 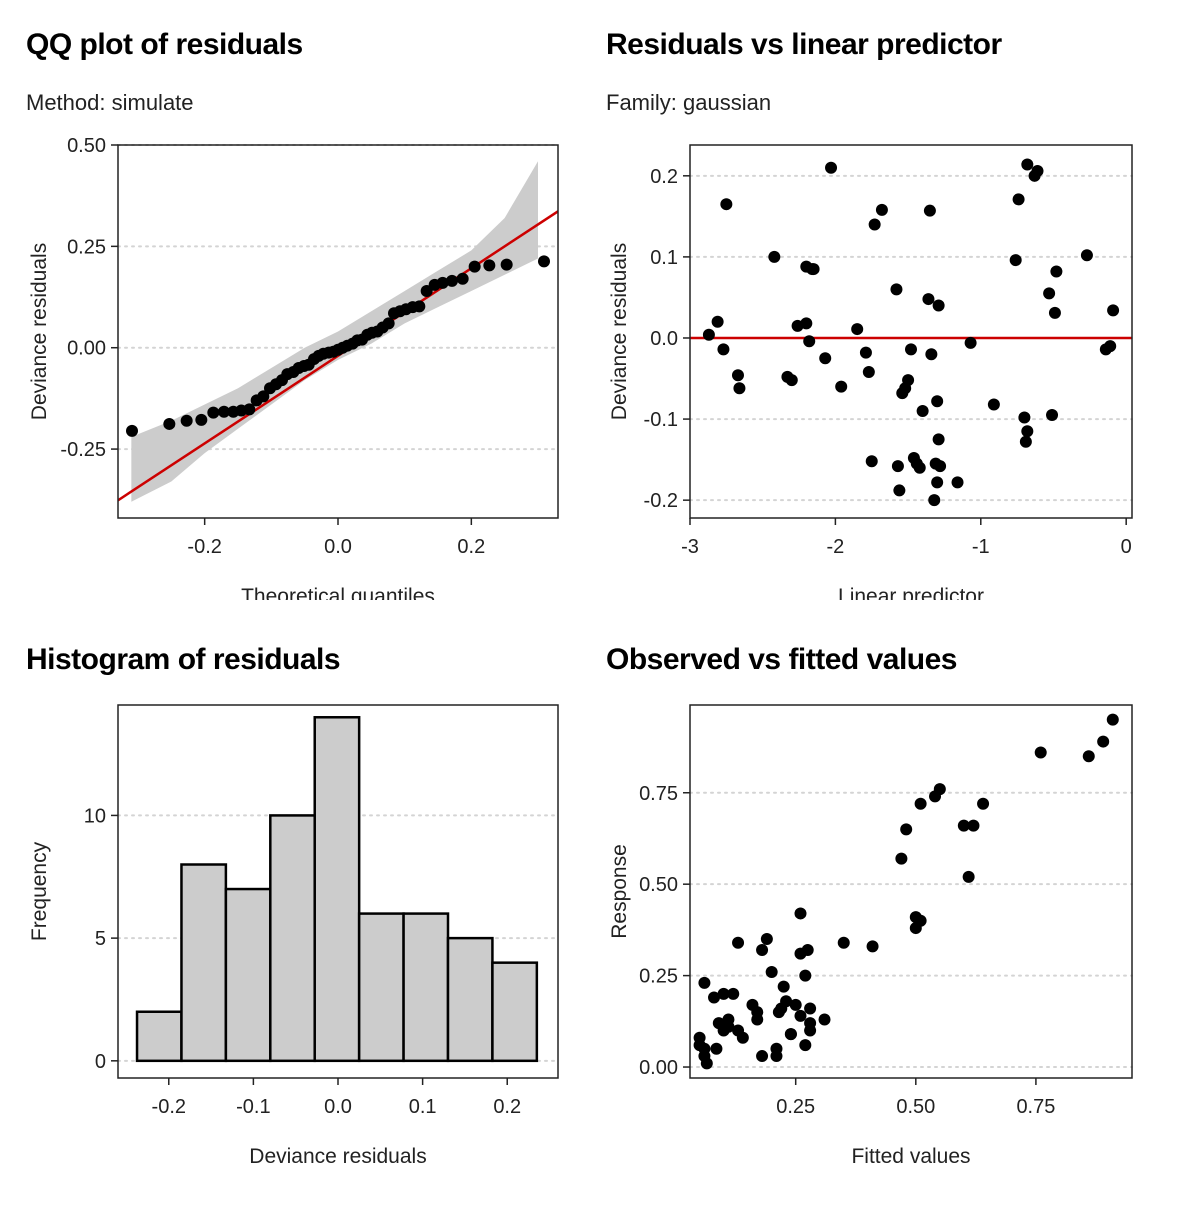 I want to click on x-tick-label: -2, so click(x=835, y=547).